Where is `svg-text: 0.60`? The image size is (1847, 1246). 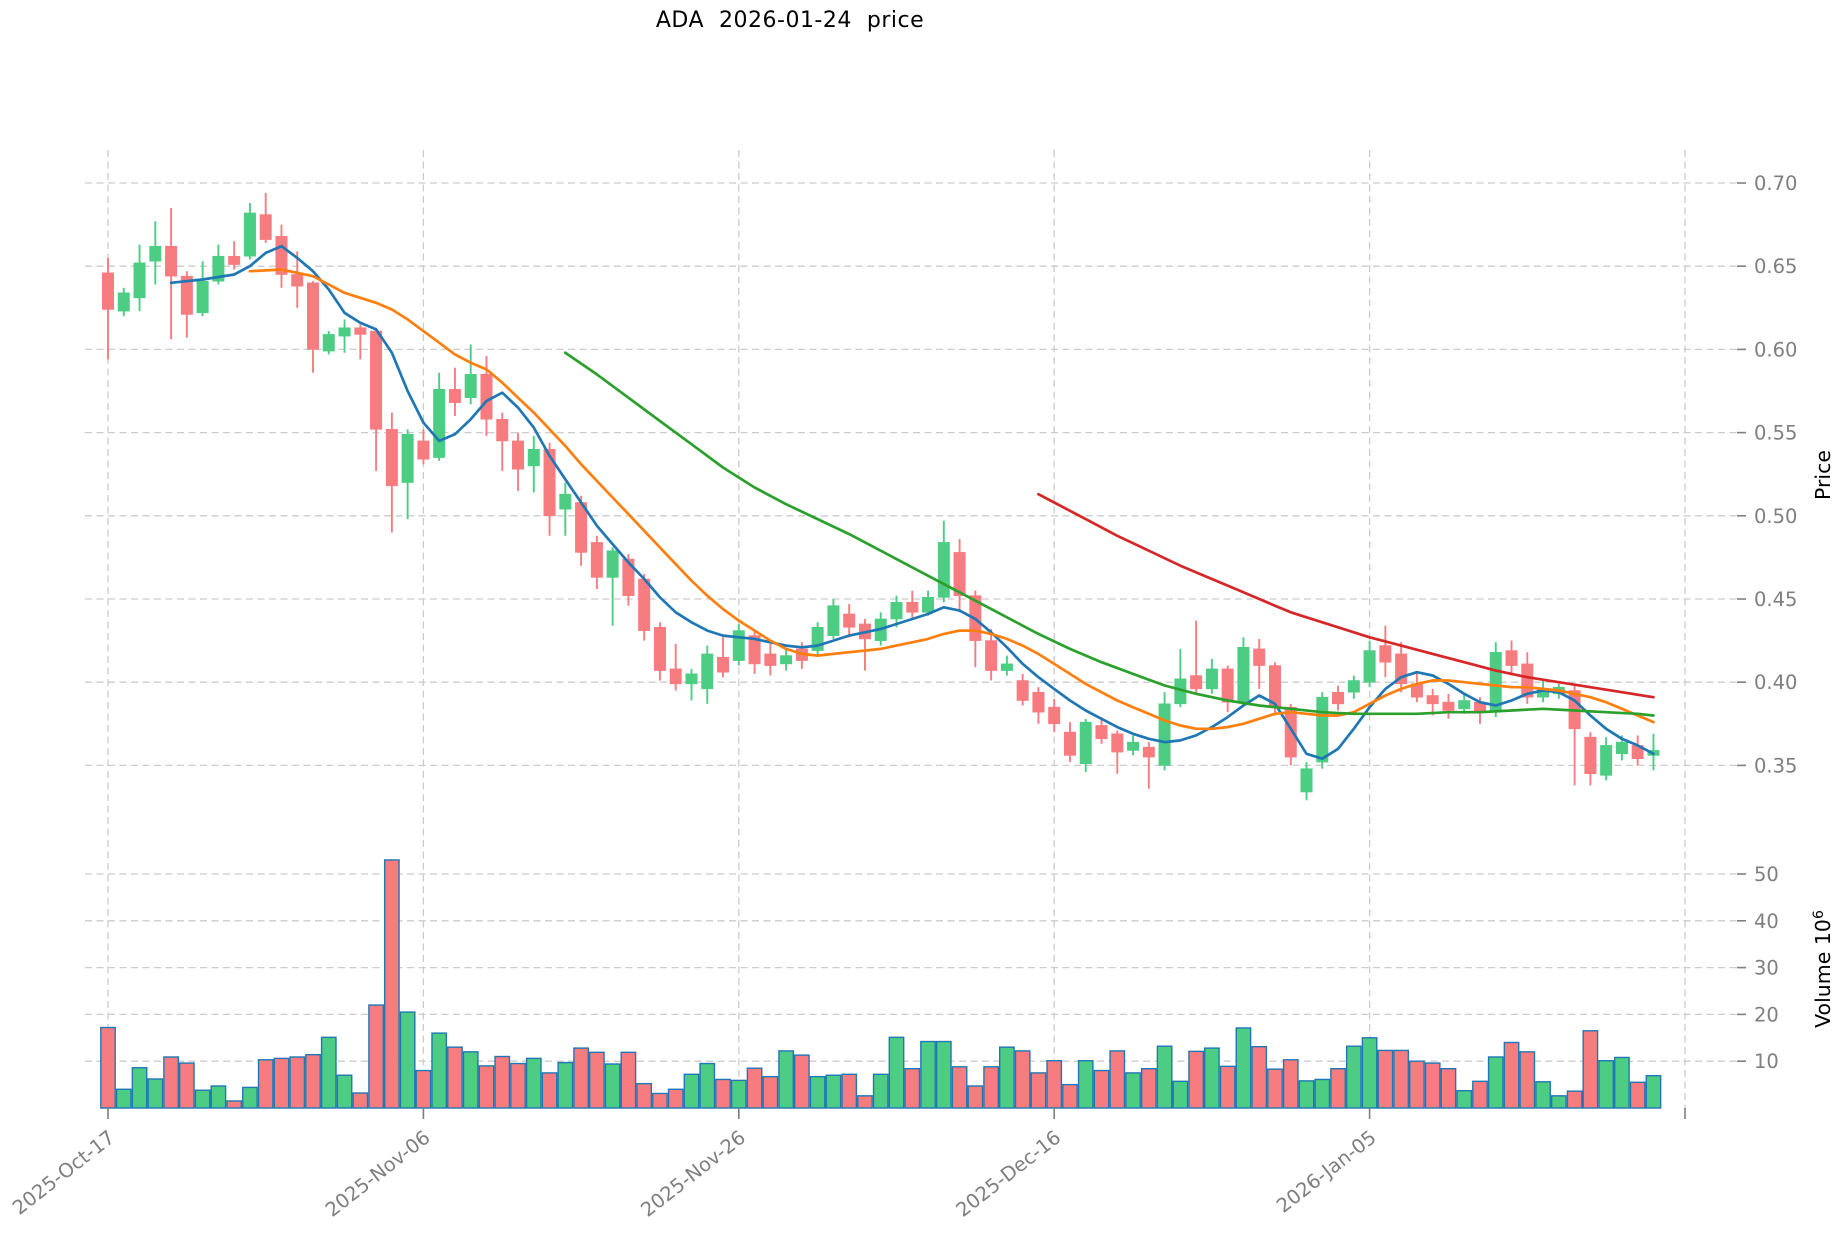 svg-text: 0.60 is located at coordinates (1775, 349).